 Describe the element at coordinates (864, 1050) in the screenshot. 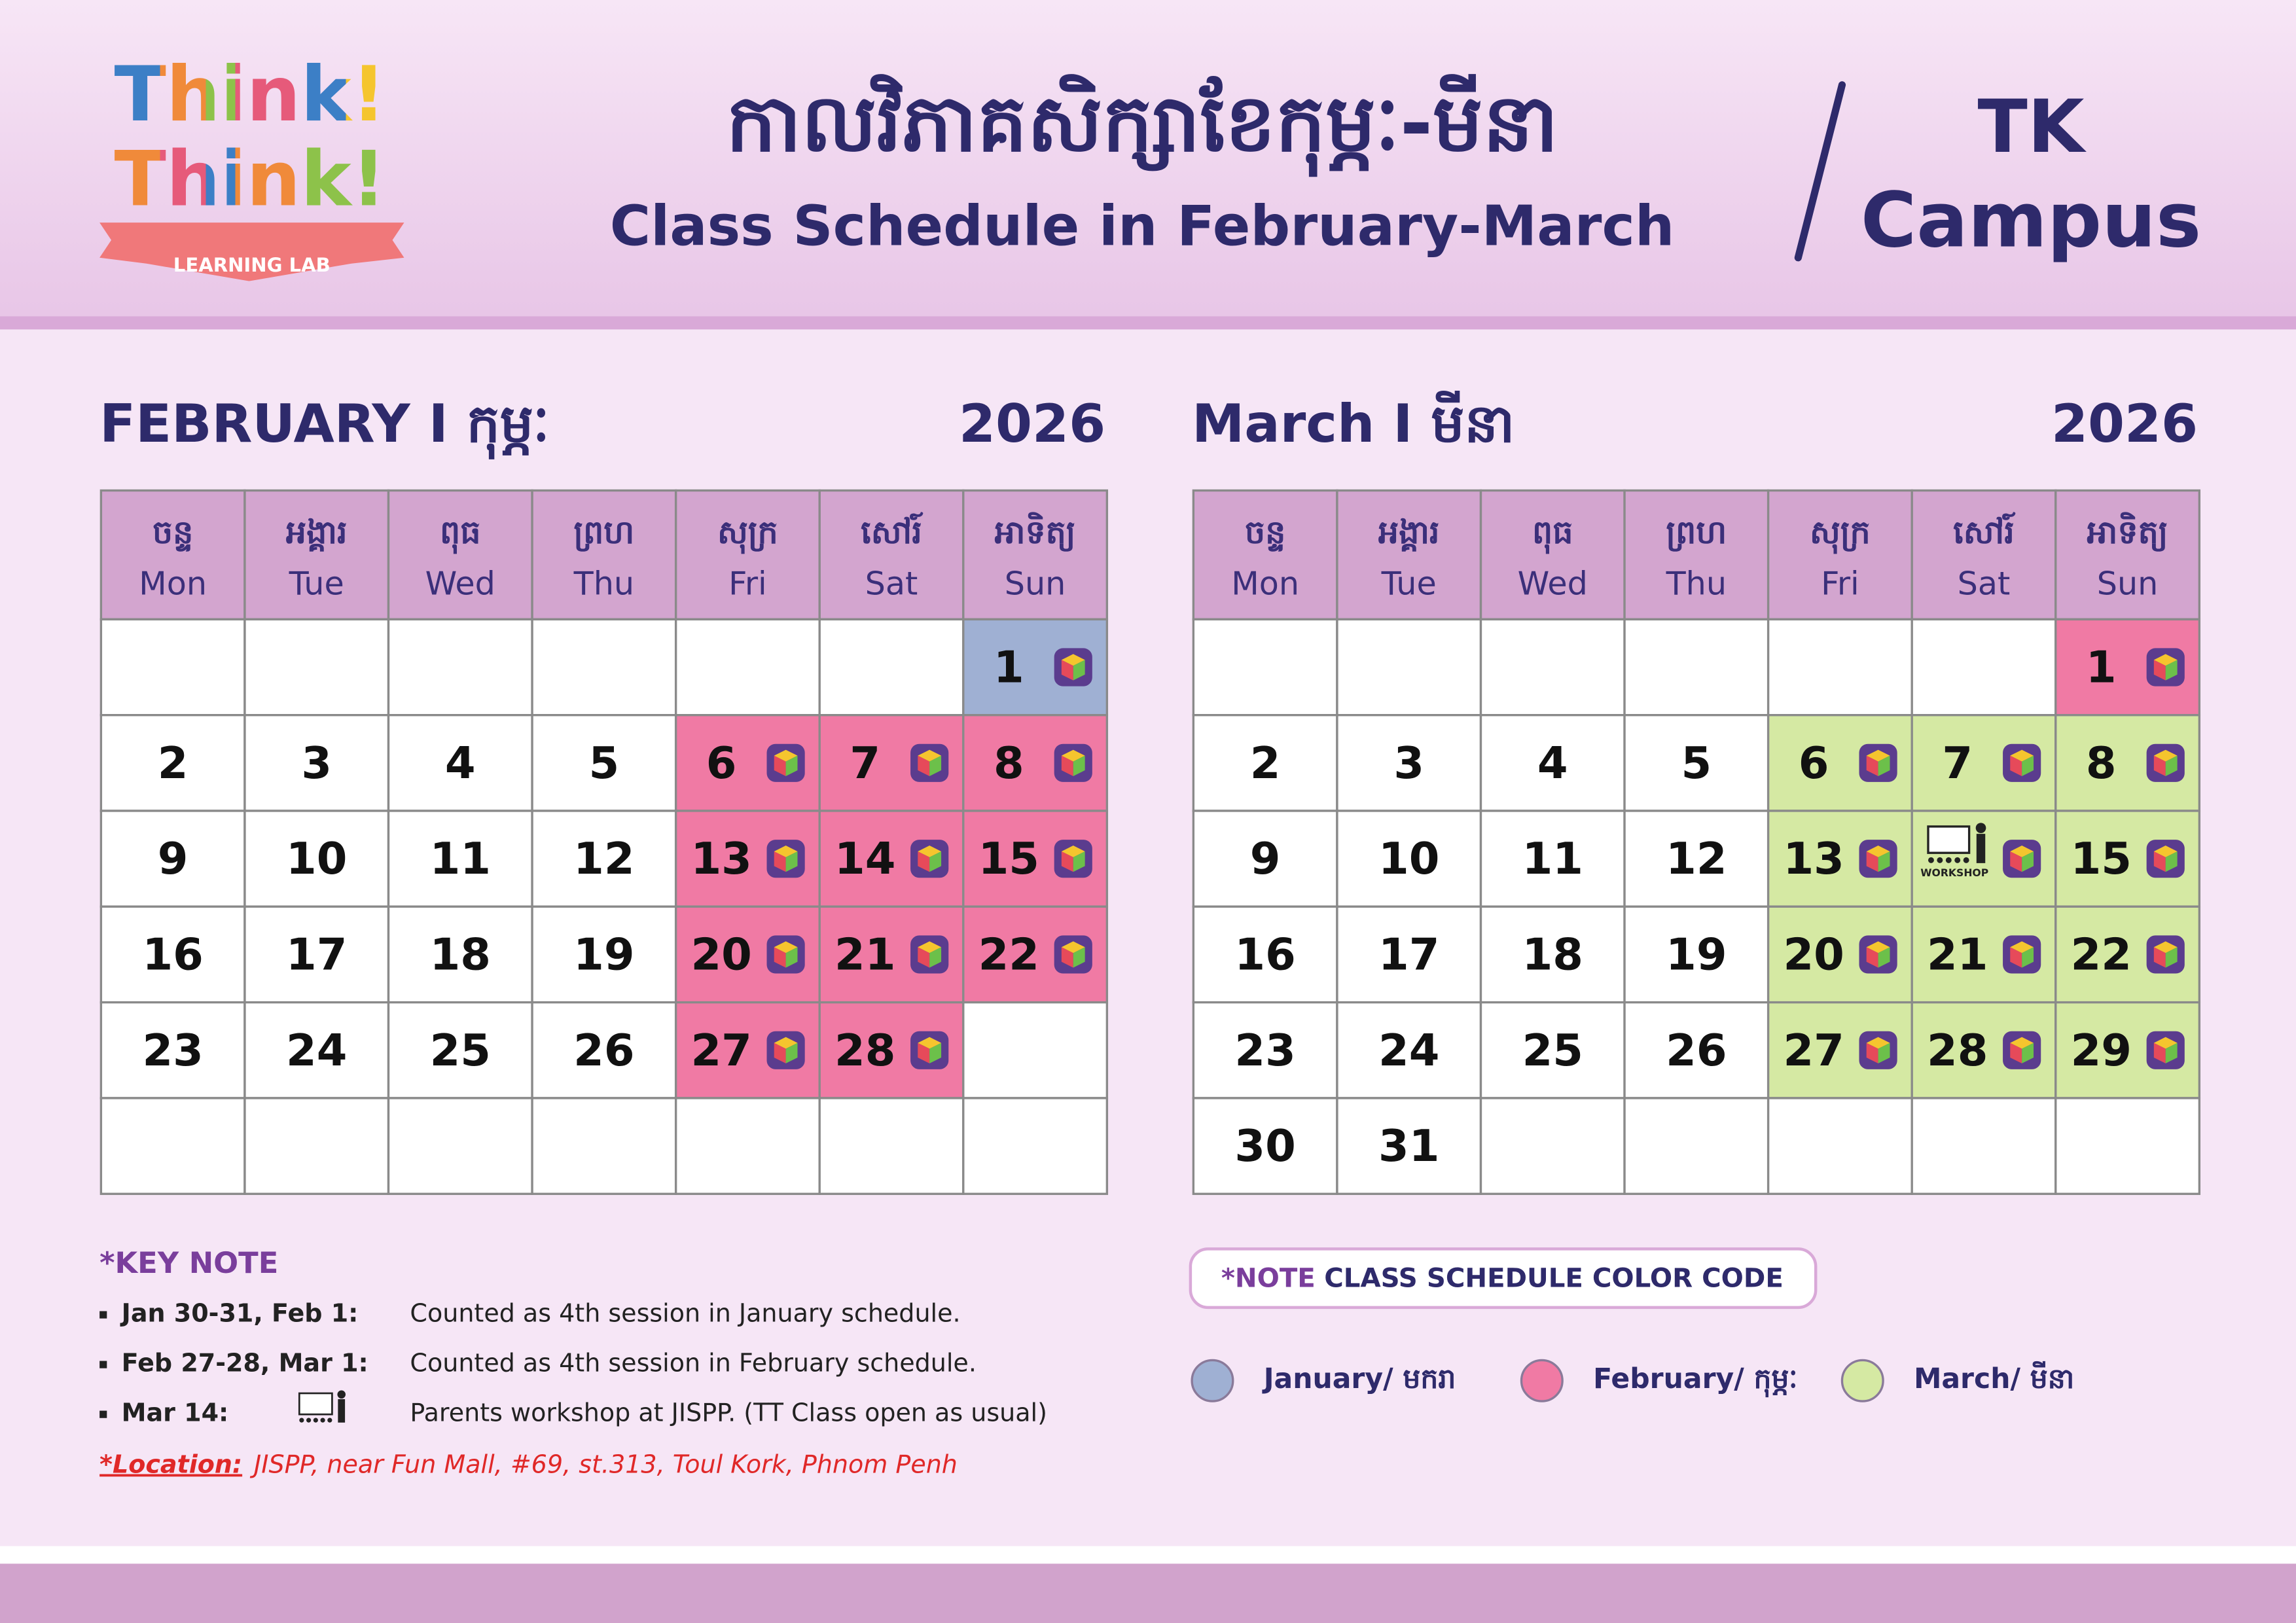

I see `day-number: 28` at that location.